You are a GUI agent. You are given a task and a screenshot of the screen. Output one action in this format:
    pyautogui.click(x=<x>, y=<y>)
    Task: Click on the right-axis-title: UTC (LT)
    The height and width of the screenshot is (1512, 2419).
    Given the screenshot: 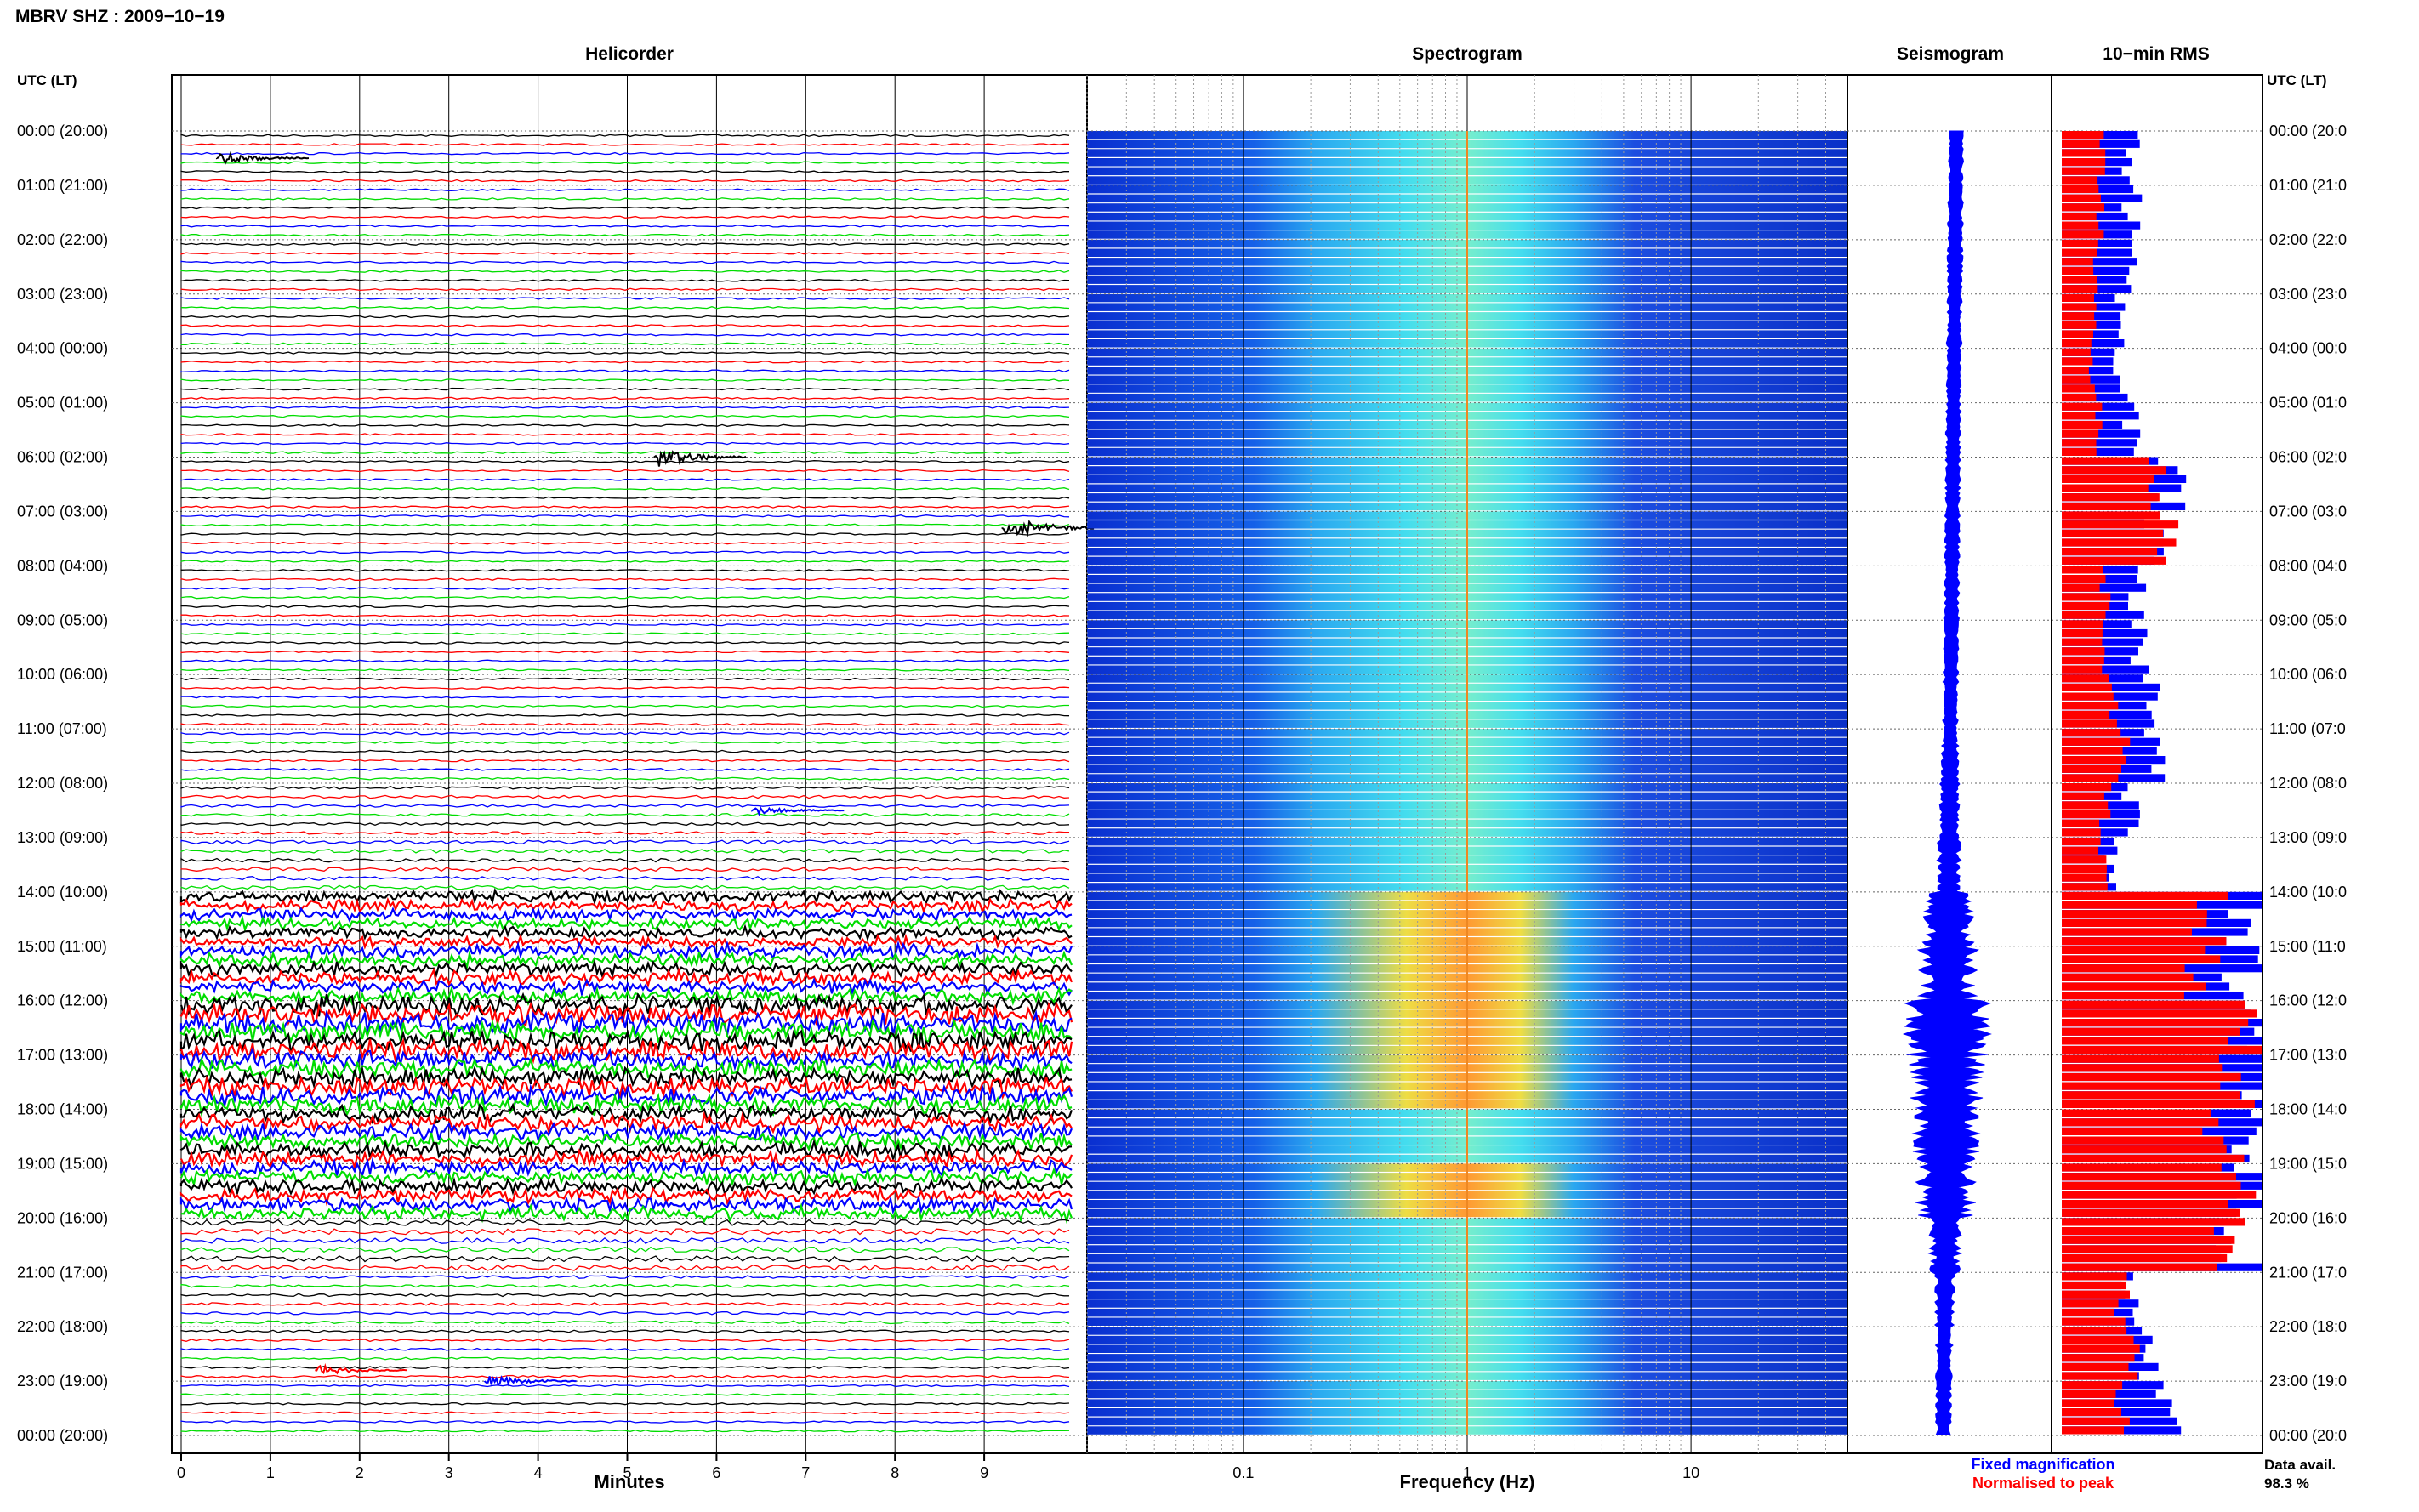 What is the action you would take?
    pyautogui.click(x=2297, y=80)
    